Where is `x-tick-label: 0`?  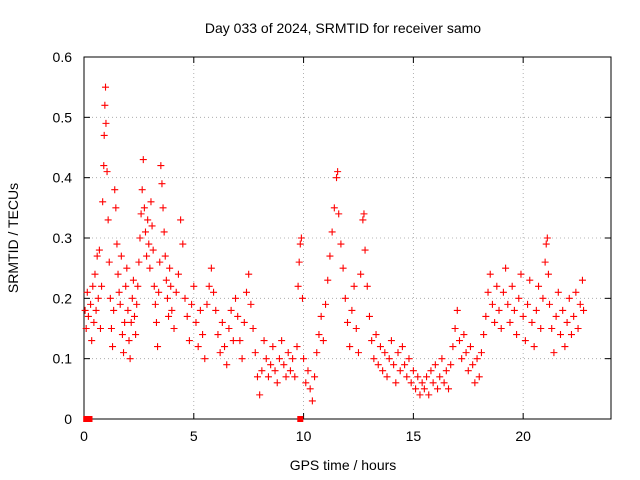 x-tick-label: 0 is located at coordinates (84, 436).